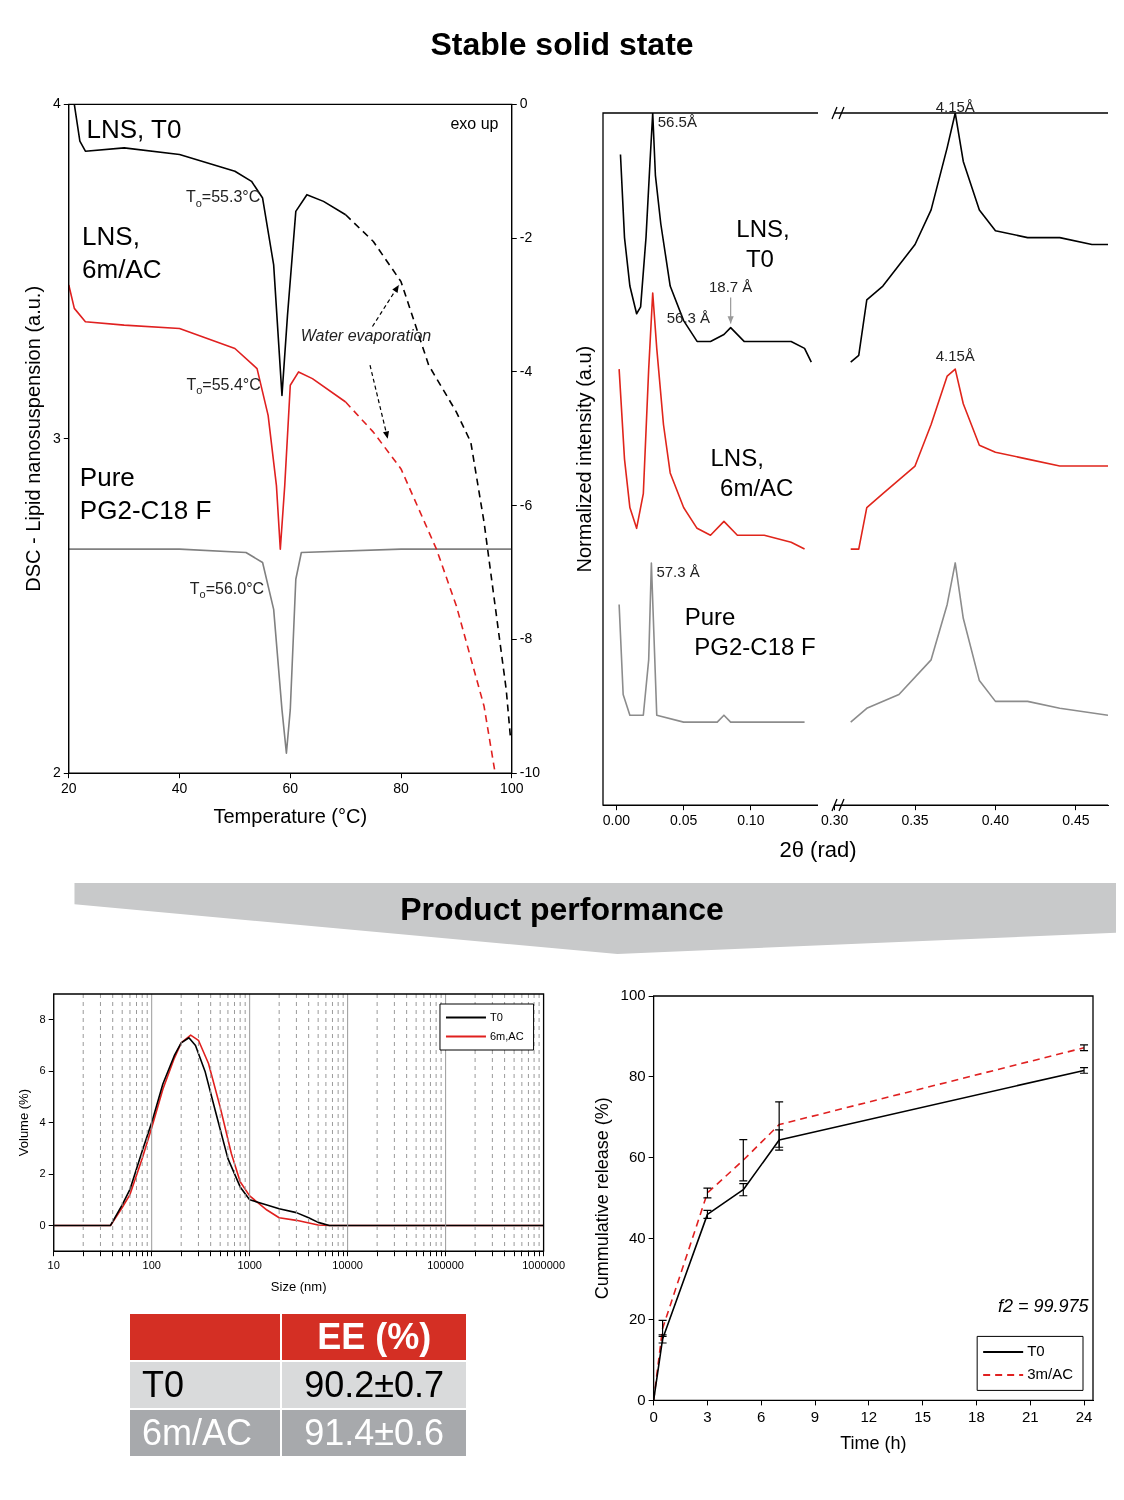 This screenshot has height=1500, width=1124. What do you see at coordinates (374, 1433) in the screenshot?
I see `text: 91.4±0.6` at bounding box center [374, 1433].